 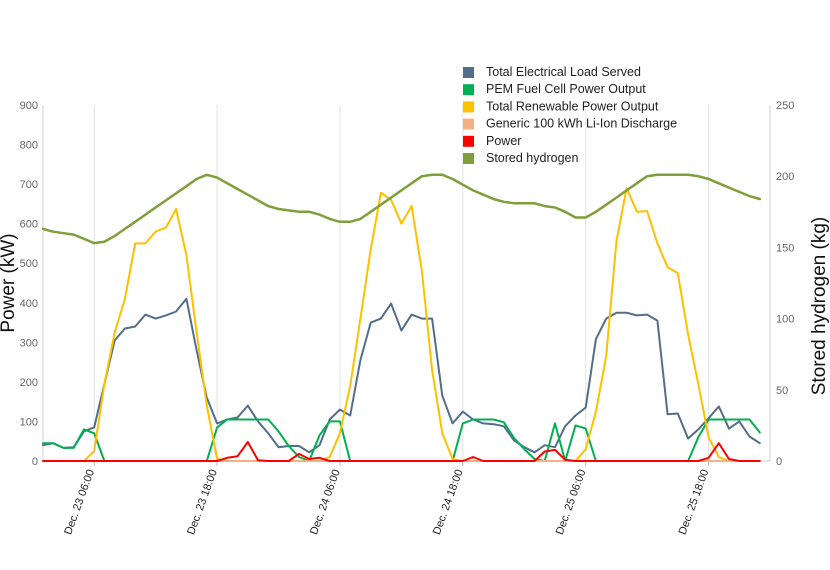 What do you see at coordinates (581, 124) in the screenshot?
I see `legend-label: Generic 100 kWh Li-Ion Discharge` at bounding box center [581, 124].